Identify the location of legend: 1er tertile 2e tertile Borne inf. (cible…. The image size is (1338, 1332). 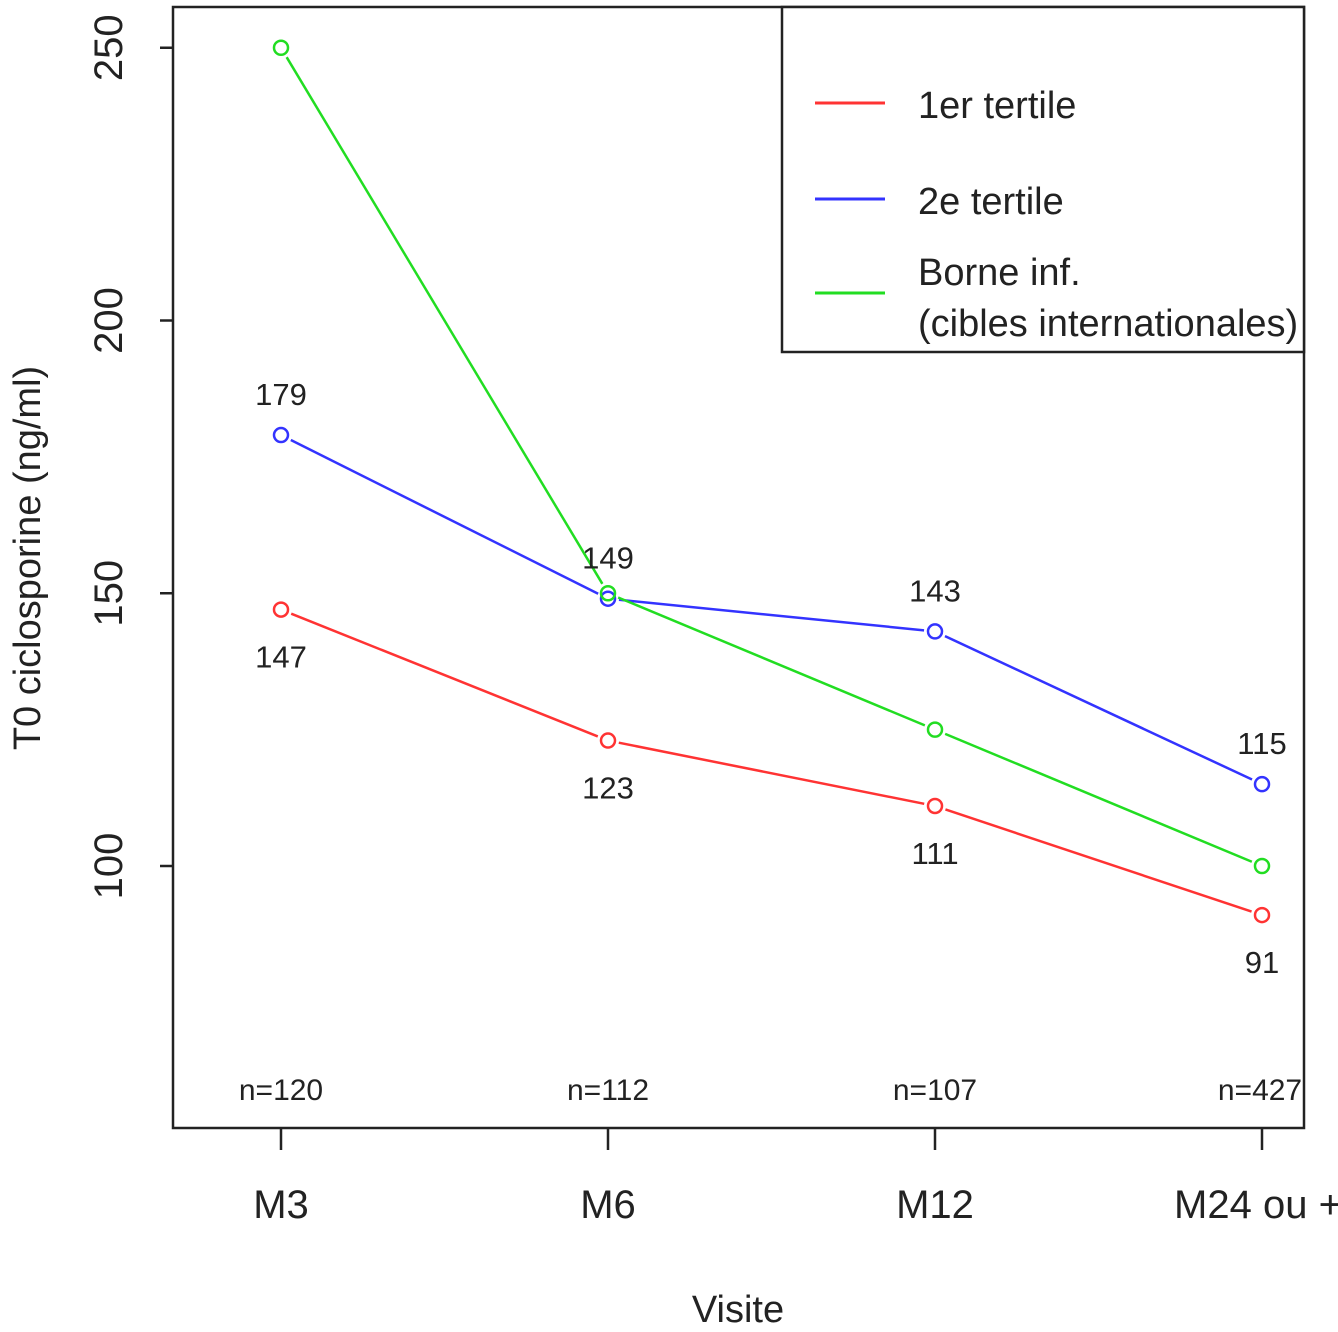
(1043, 179).